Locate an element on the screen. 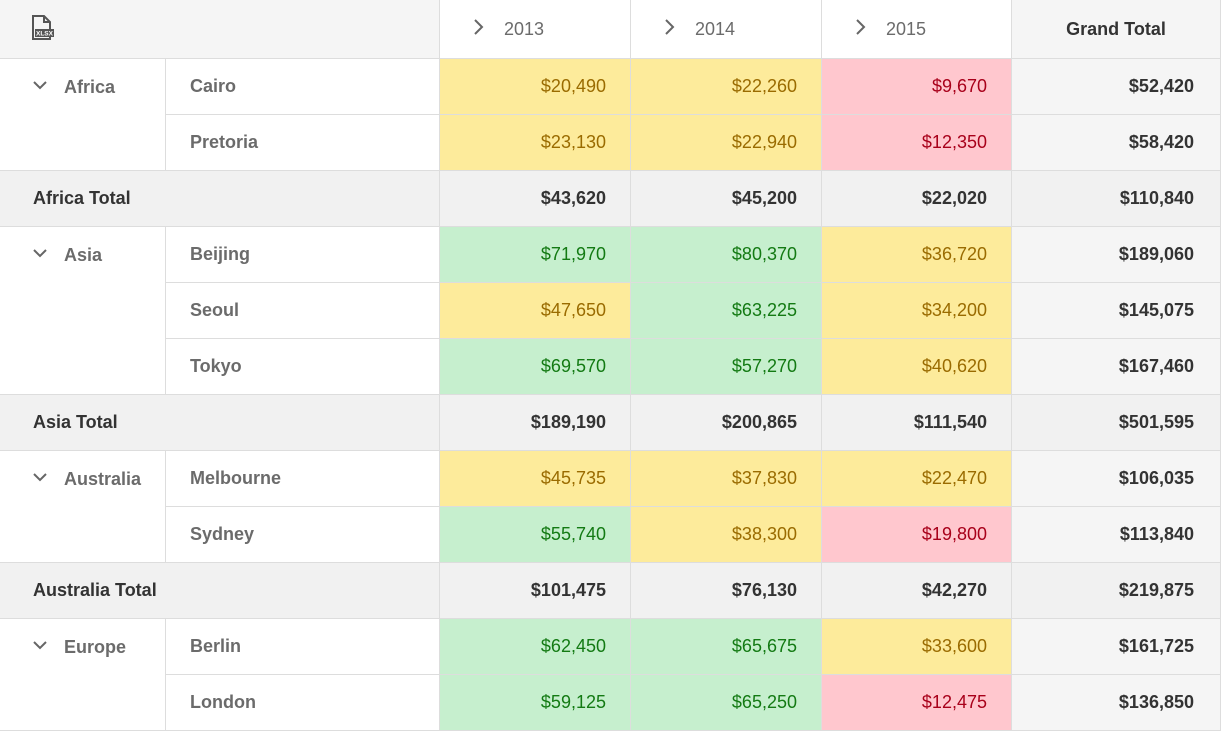 This screenshot has width=1221, height=731. value-text: $20,490 is located at coordinates (573, 86).